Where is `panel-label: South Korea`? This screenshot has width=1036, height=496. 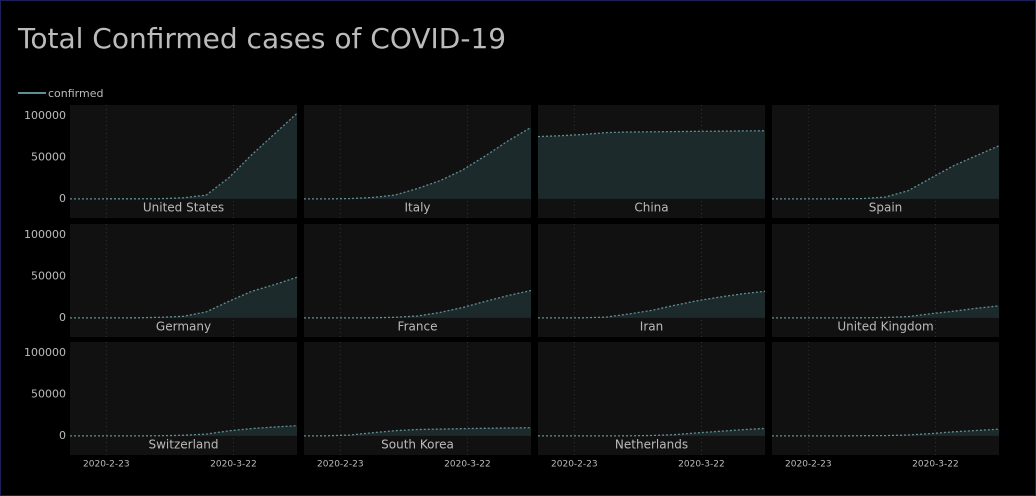 panel-label: South Korea is located at coordinates (417, 445).